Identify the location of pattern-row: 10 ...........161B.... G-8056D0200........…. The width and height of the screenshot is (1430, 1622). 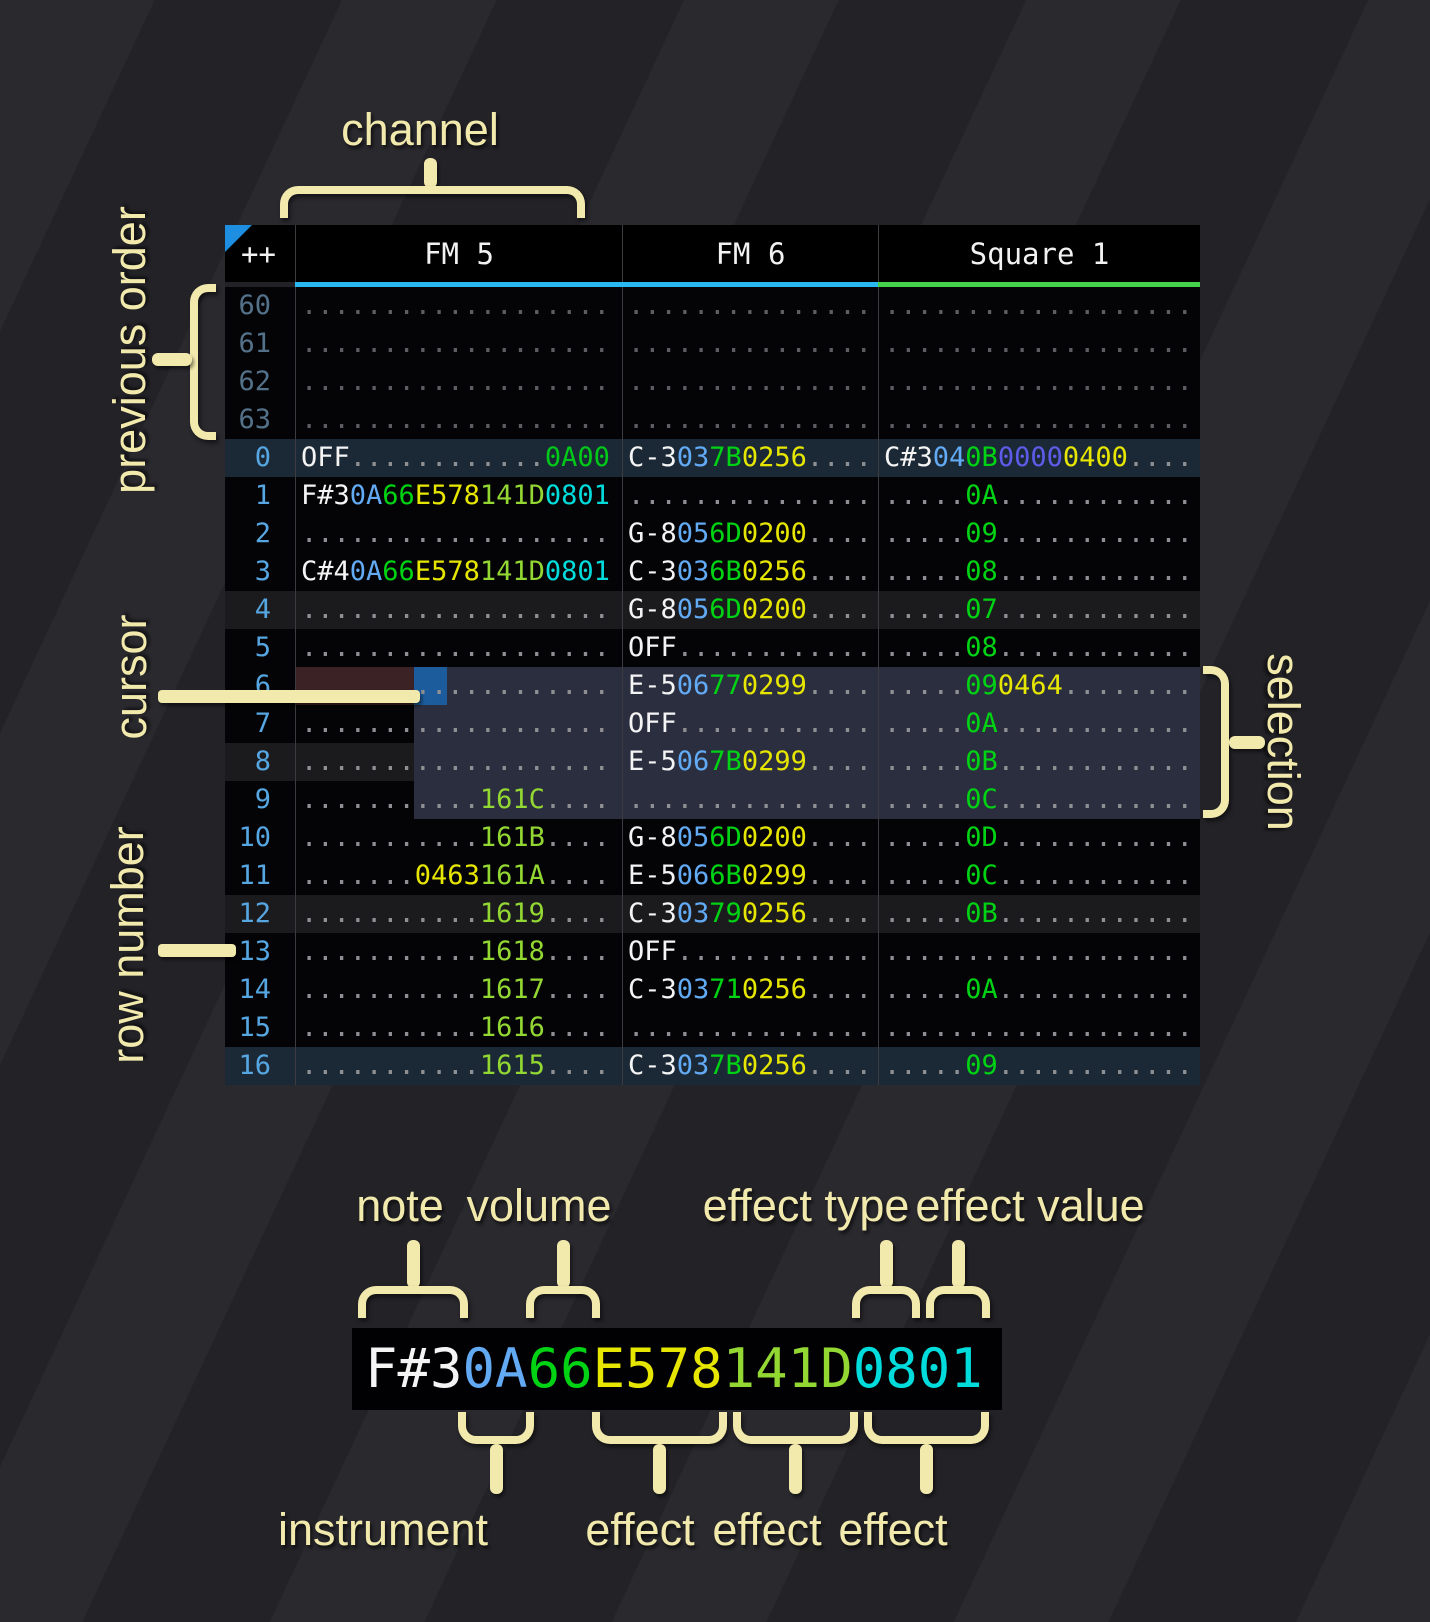
(712, 838).